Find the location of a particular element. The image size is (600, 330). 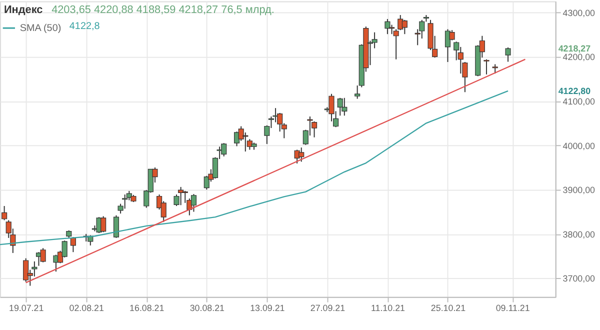

y-tick-label: 4300,00 is located at coordinates (579, 13).